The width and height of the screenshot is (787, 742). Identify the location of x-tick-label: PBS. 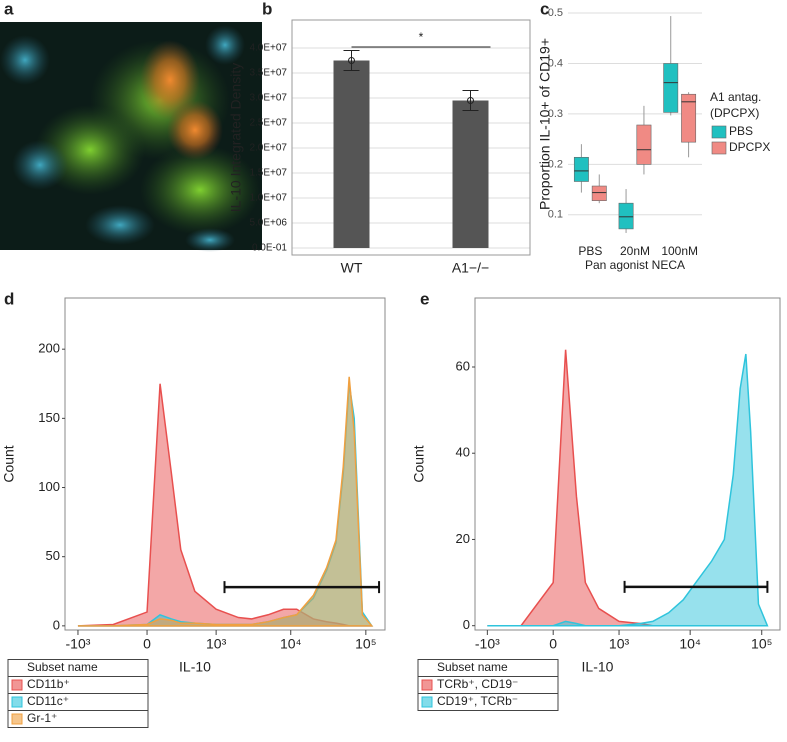
(590, 251).